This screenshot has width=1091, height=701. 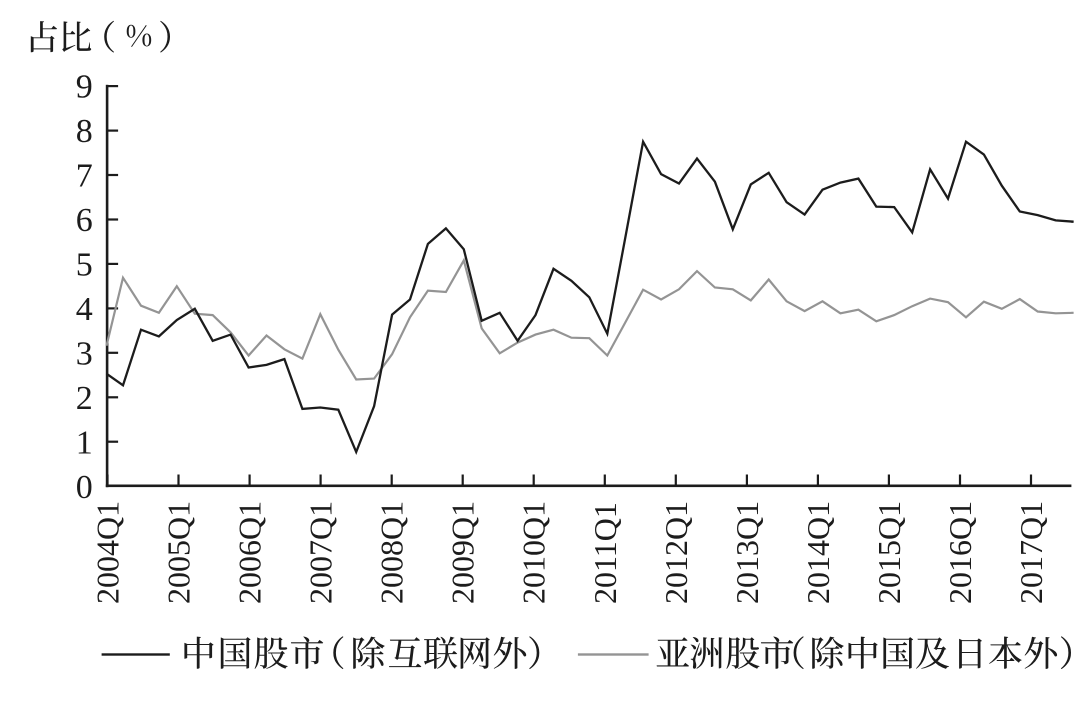 I want to click on svg-text: 2015Q1, so click(x=889, y=552).